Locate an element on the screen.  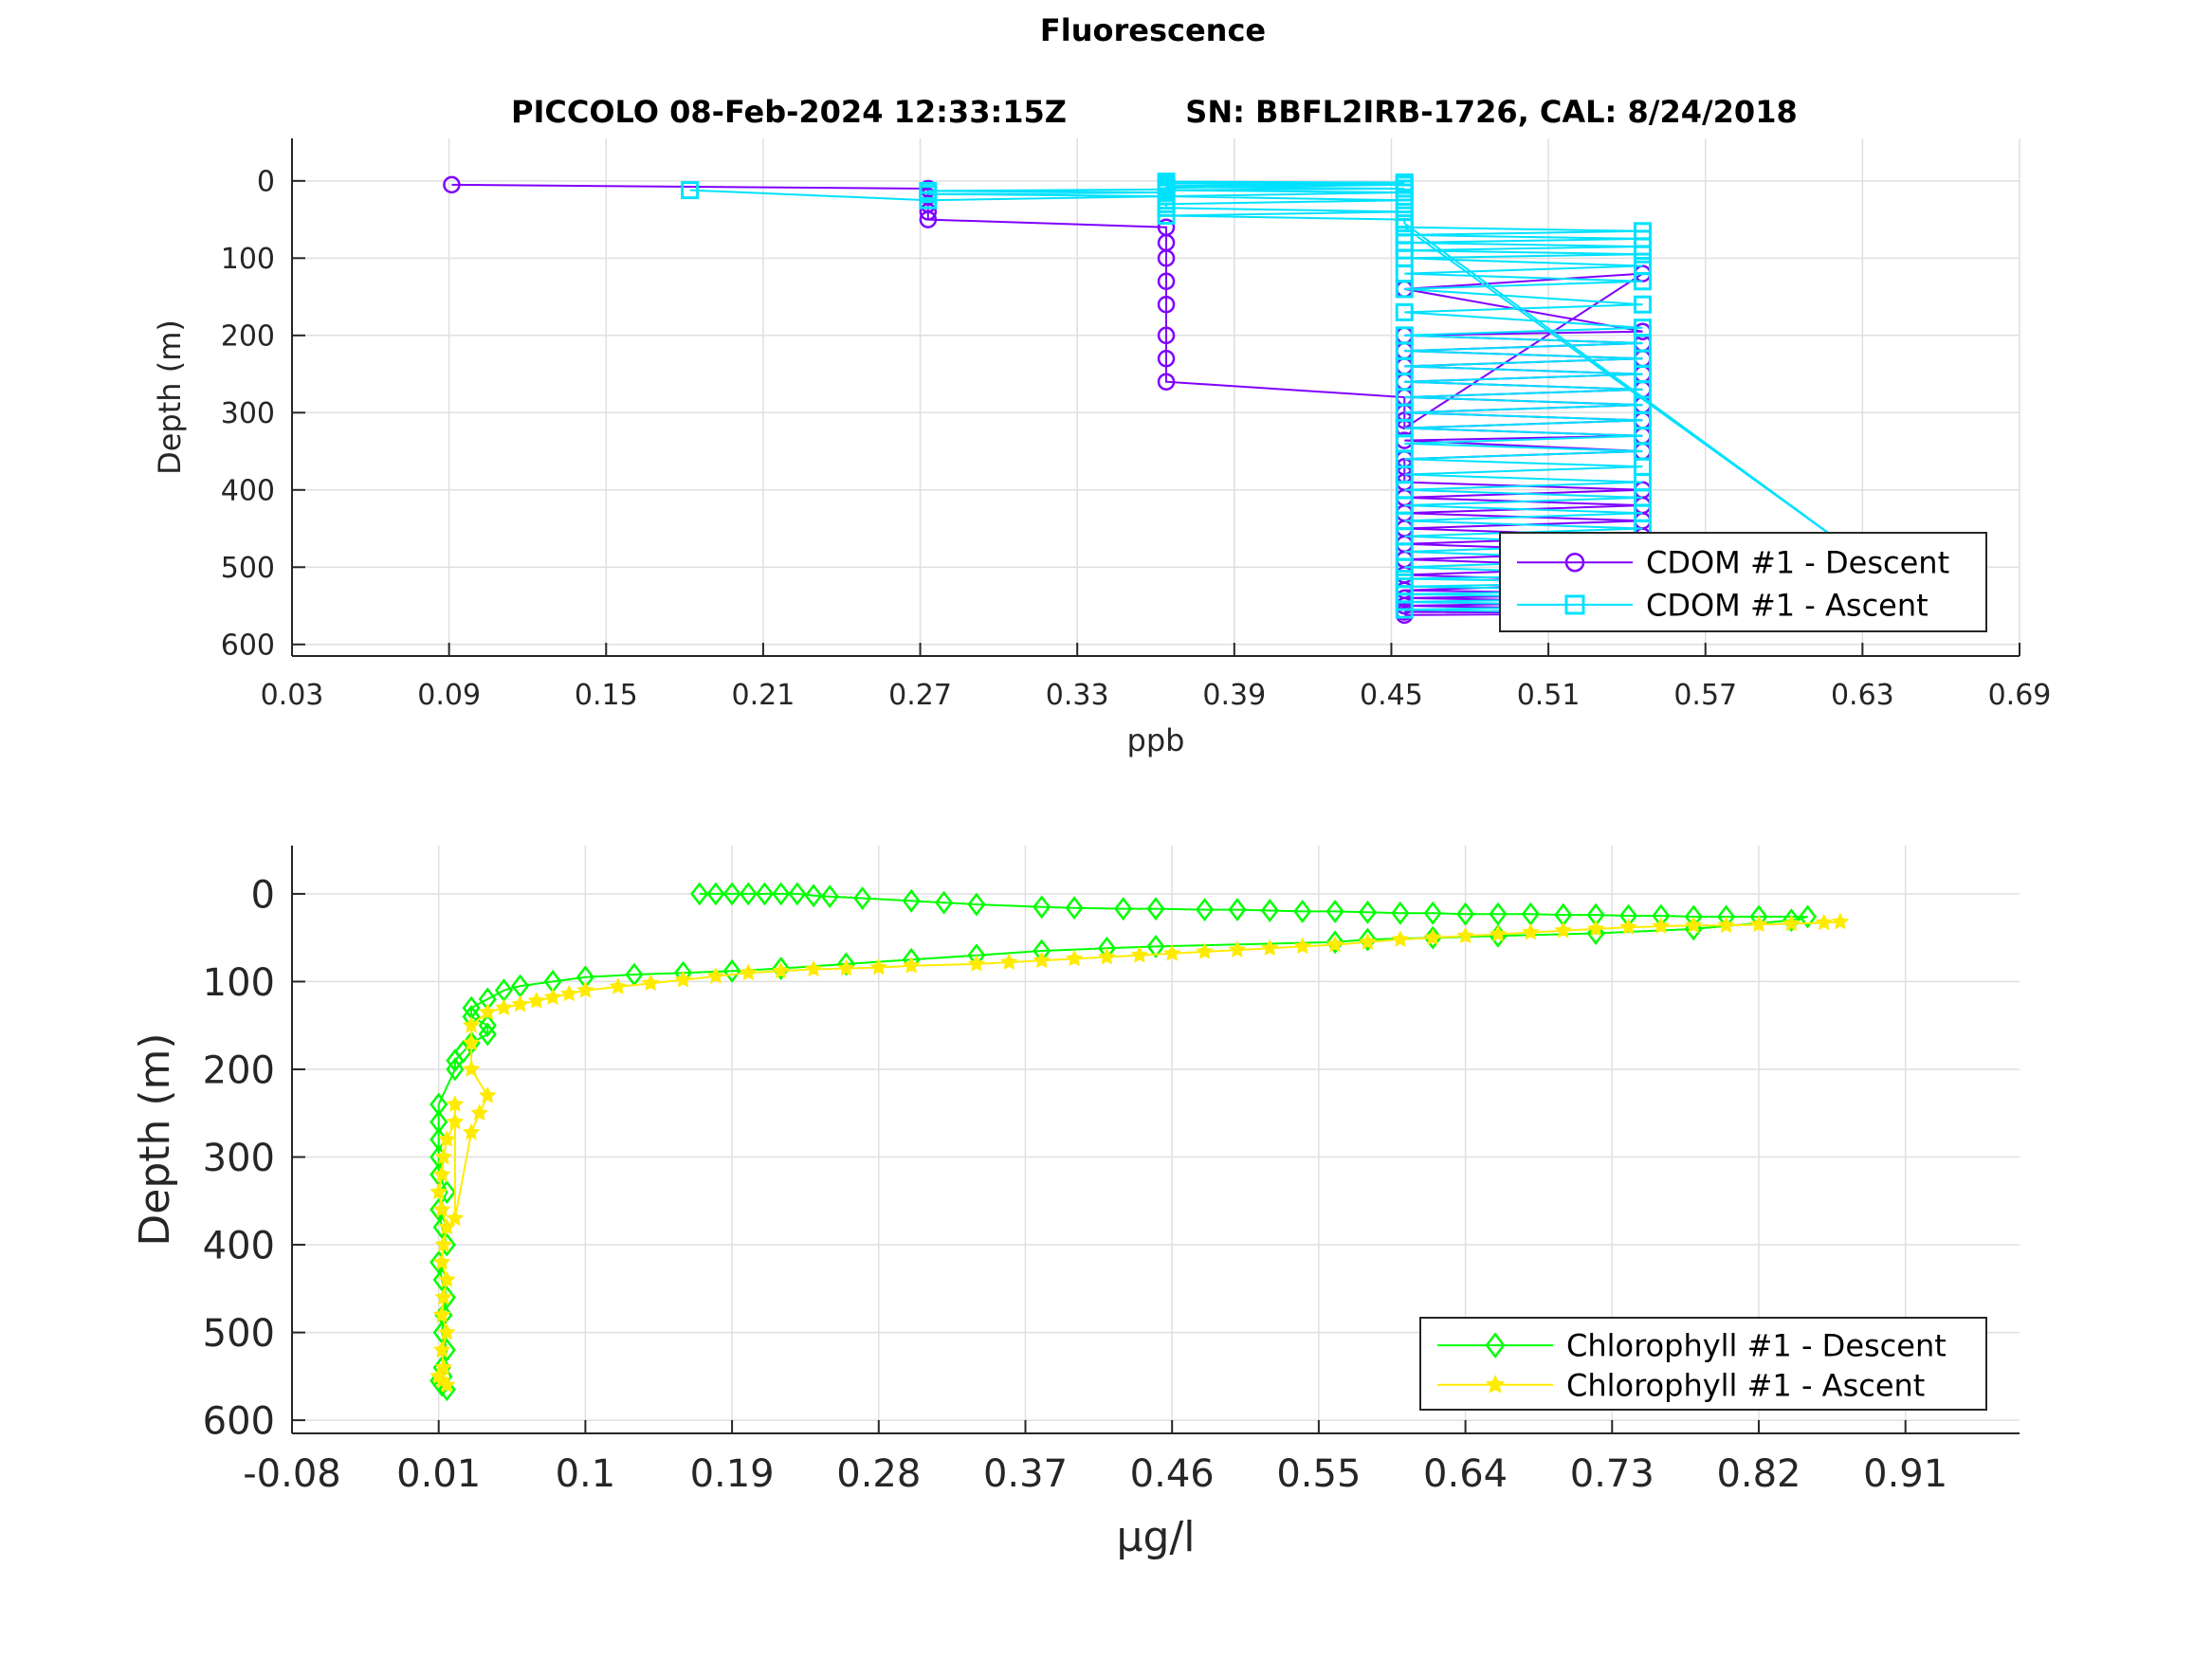
x-tick-label: 0.19 is located at coordinates (732, 1474).